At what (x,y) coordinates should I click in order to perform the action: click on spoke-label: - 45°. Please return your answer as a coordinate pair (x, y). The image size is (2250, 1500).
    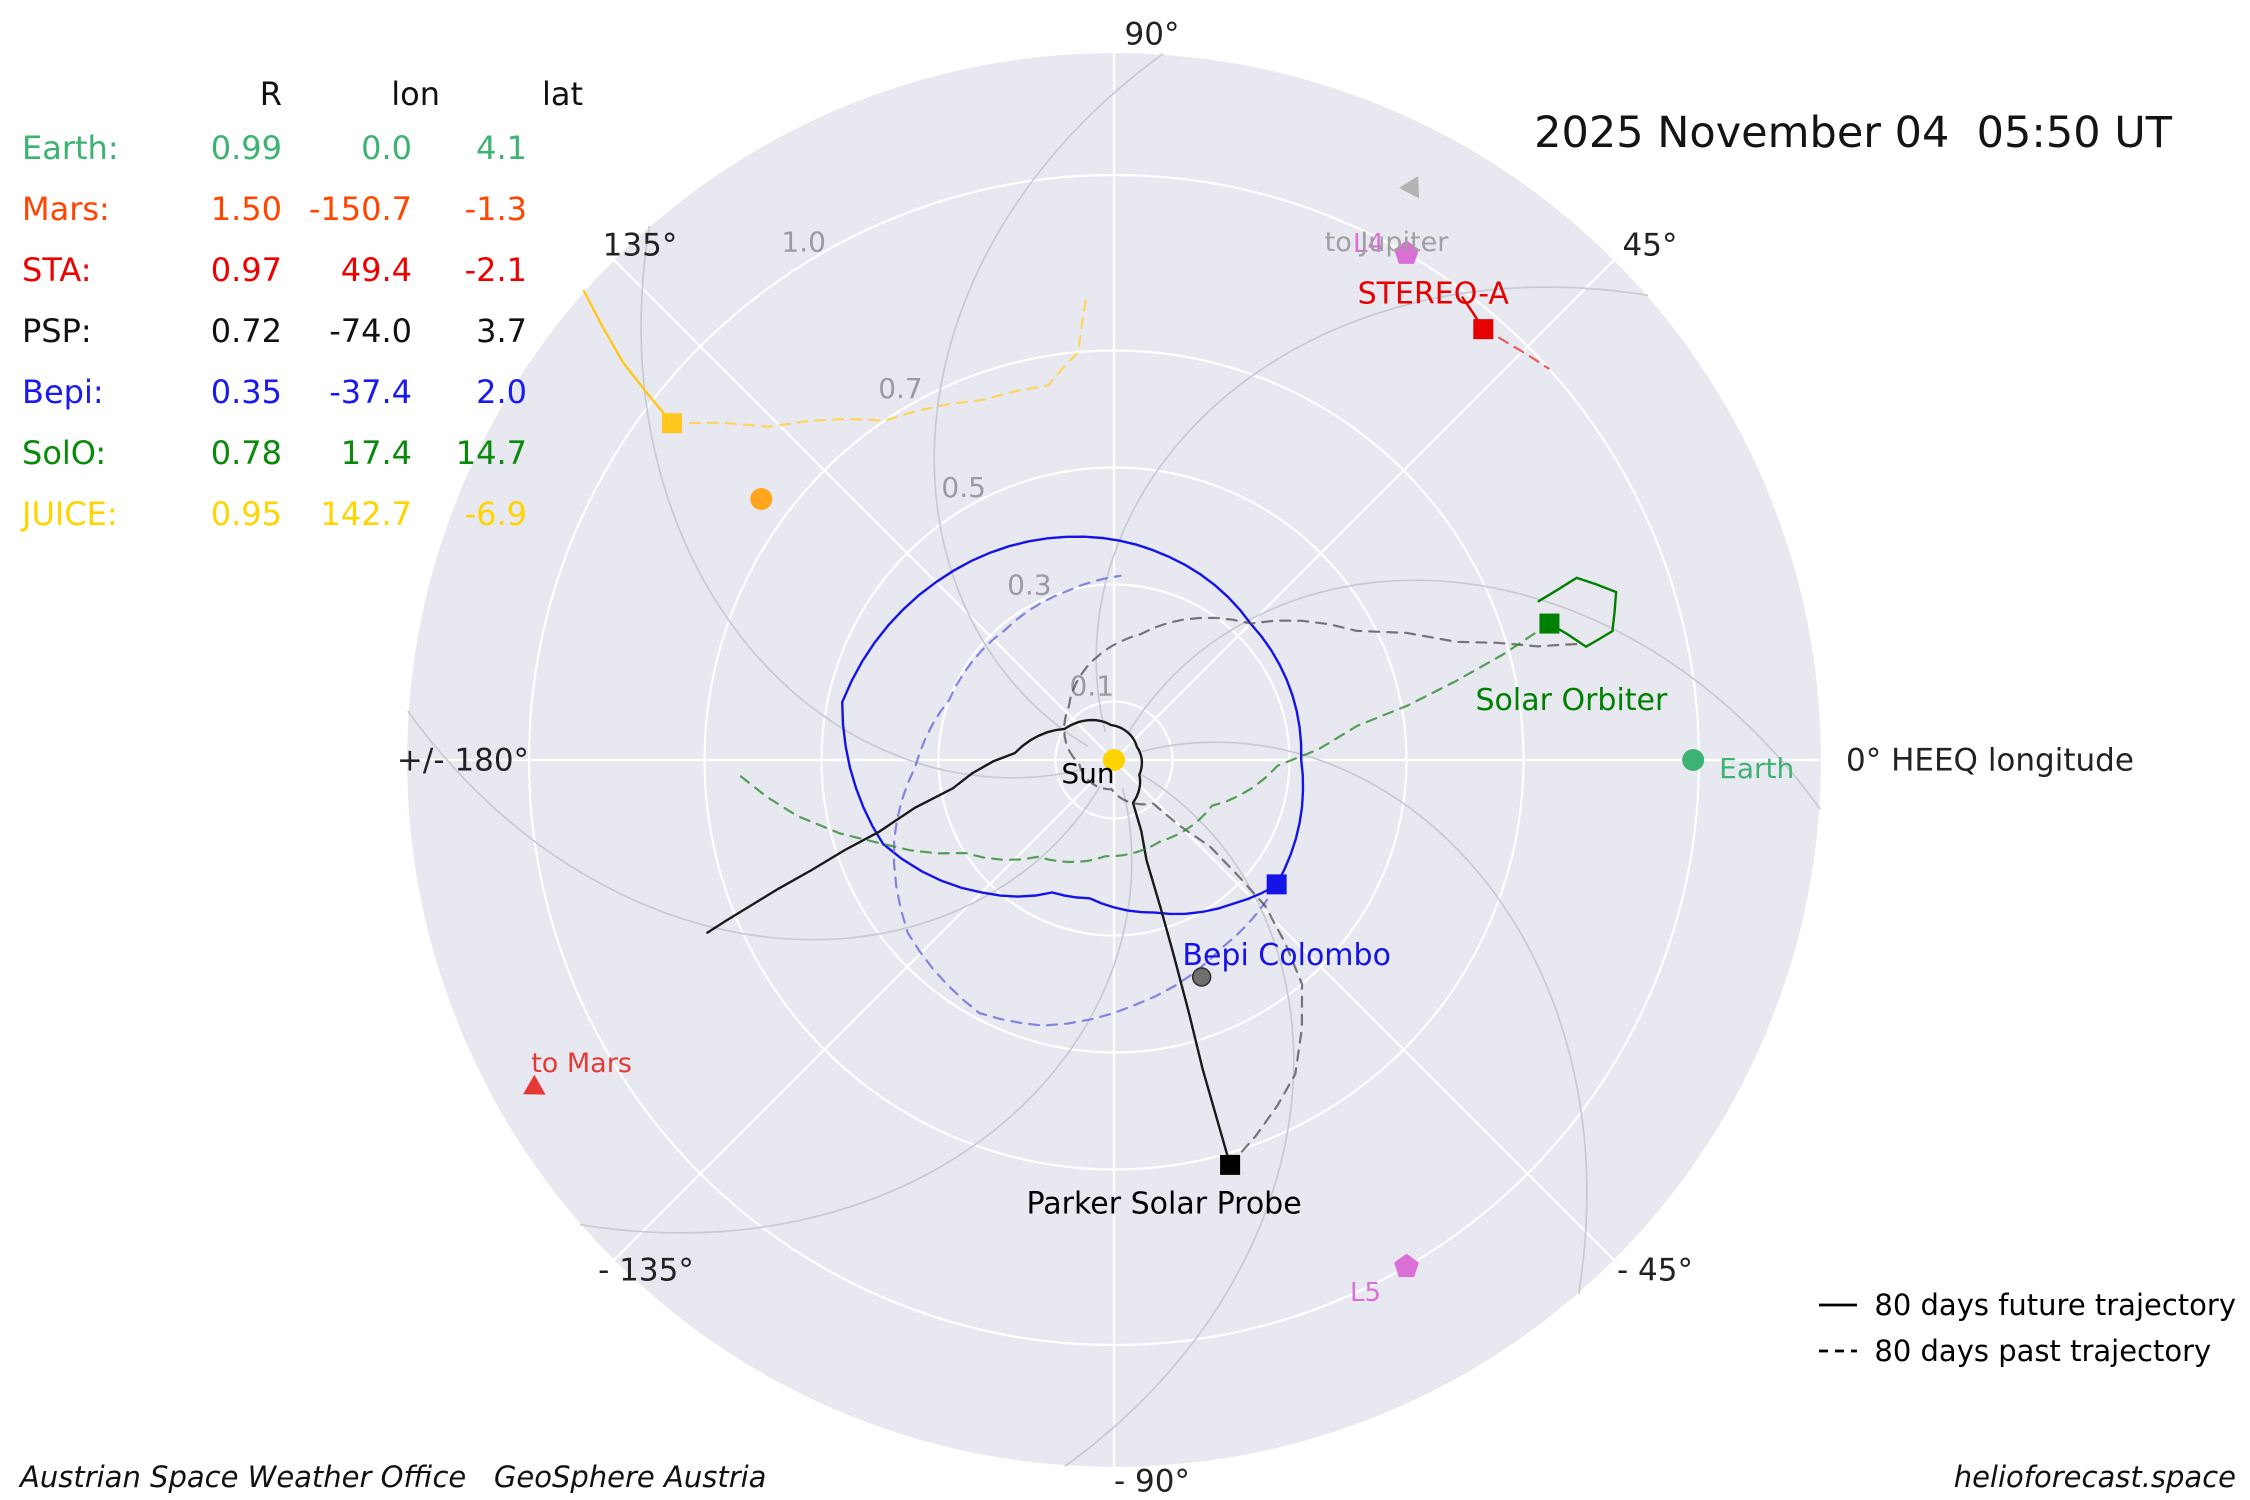
    Looking at the image, I should click on (1655, 1271).